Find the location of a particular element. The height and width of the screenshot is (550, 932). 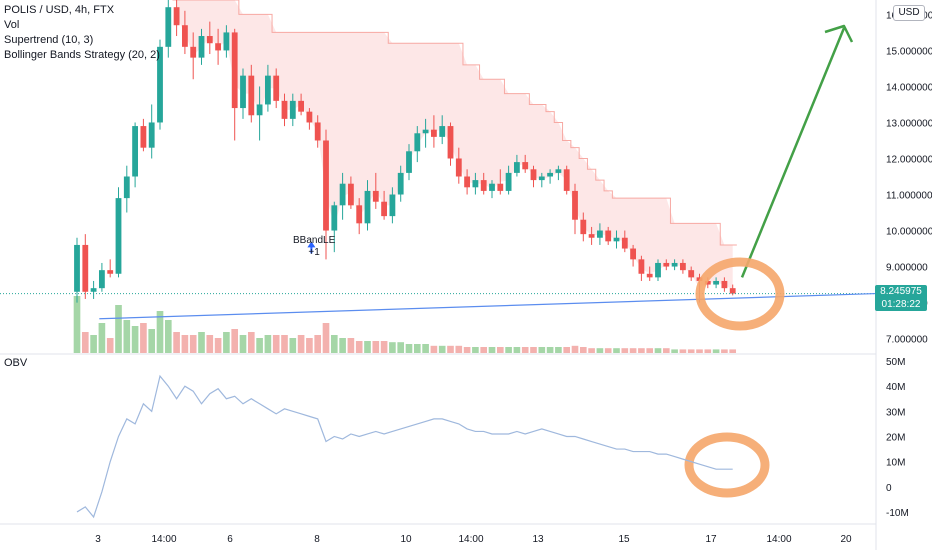

legend-bollinger: Bollinger Bands Strategy (20, 2) is located at coordinates (82, 55).